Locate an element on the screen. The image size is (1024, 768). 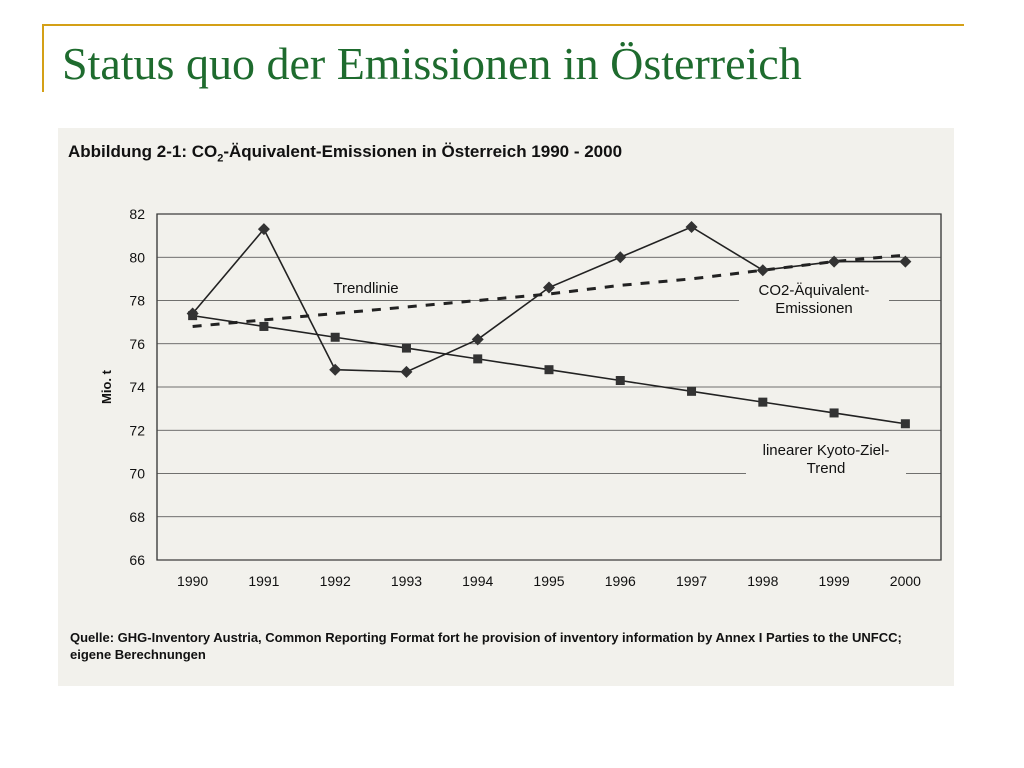
x-tick-label: 1997 is located at coordinates (691, 581).